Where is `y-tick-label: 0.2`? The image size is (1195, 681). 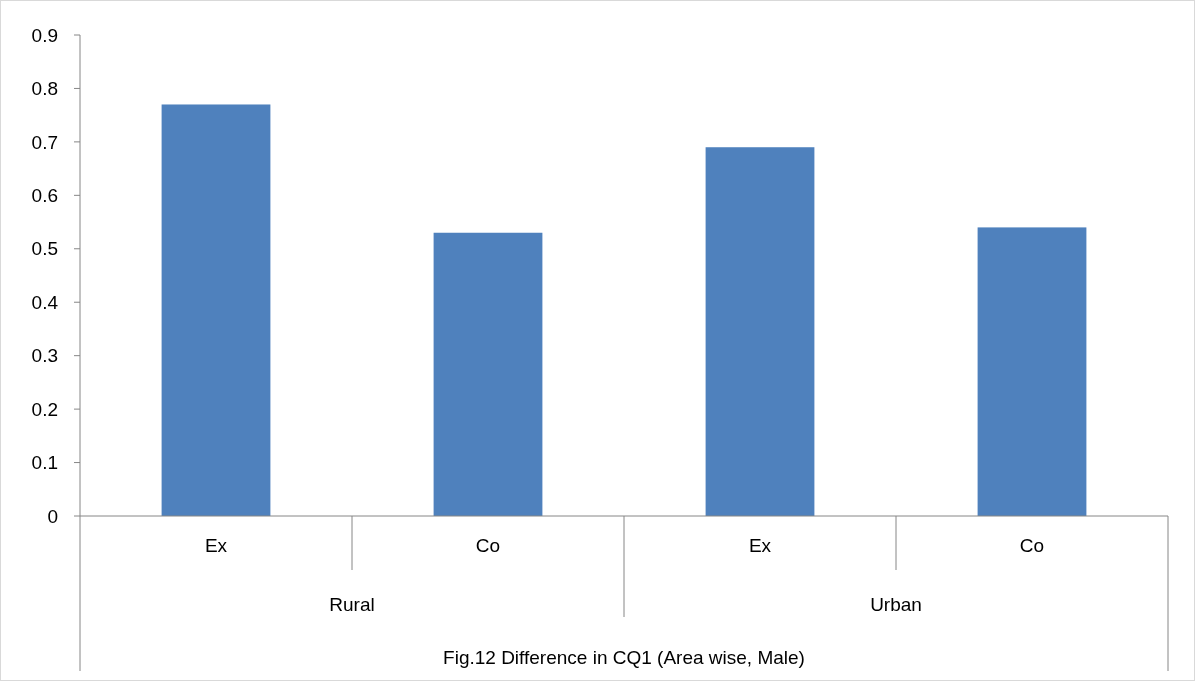
y-tick-label: 0.2 is located at coordinates (44, 409).